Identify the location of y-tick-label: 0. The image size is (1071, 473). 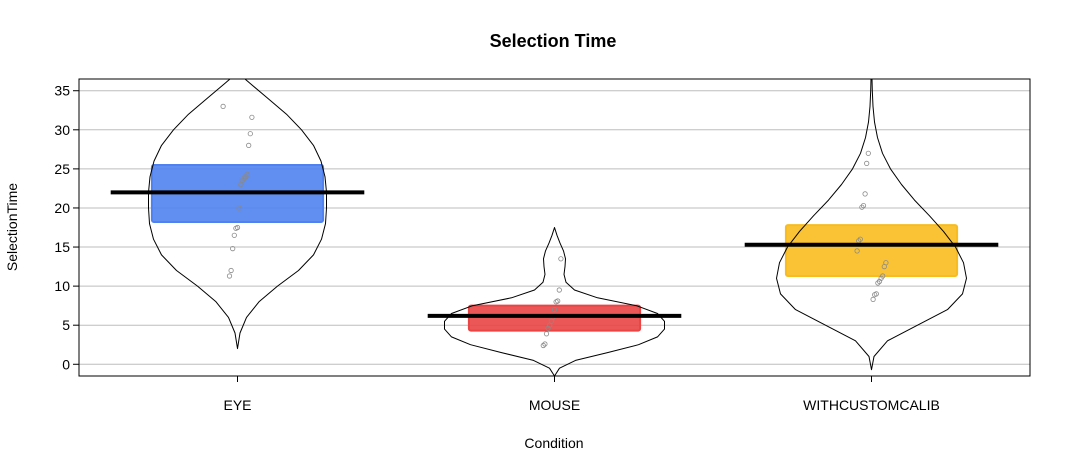
(66, 364).